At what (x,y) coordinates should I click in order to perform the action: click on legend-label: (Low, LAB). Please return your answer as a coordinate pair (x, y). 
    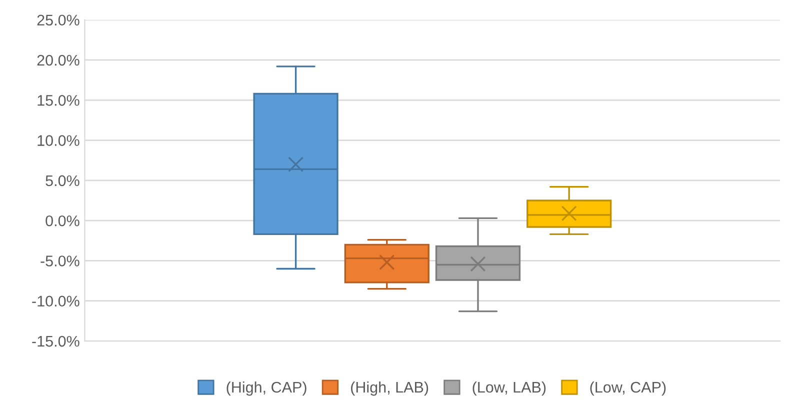
    Looking at the image, I should click on (509, 388).